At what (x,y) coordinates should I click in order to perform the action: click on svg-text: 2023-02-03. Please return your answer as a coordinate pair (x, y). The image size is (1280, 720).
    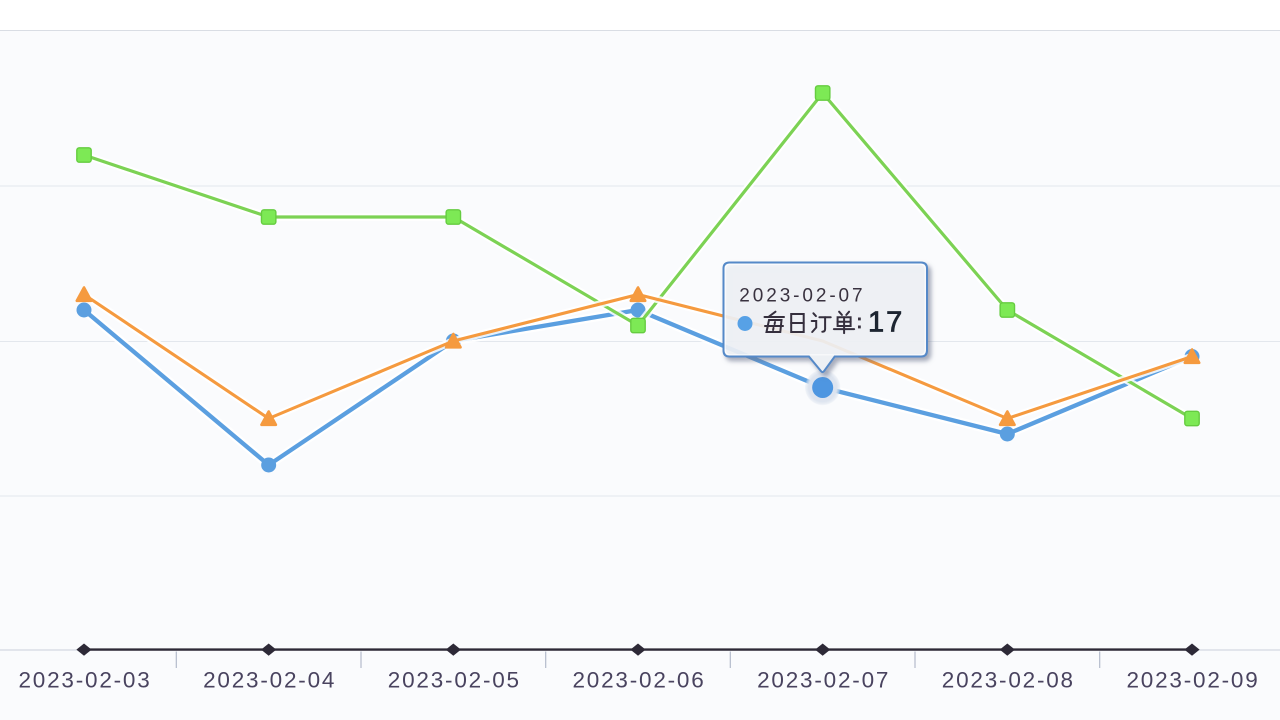
    Looking at the image, I should click on (84, 680).